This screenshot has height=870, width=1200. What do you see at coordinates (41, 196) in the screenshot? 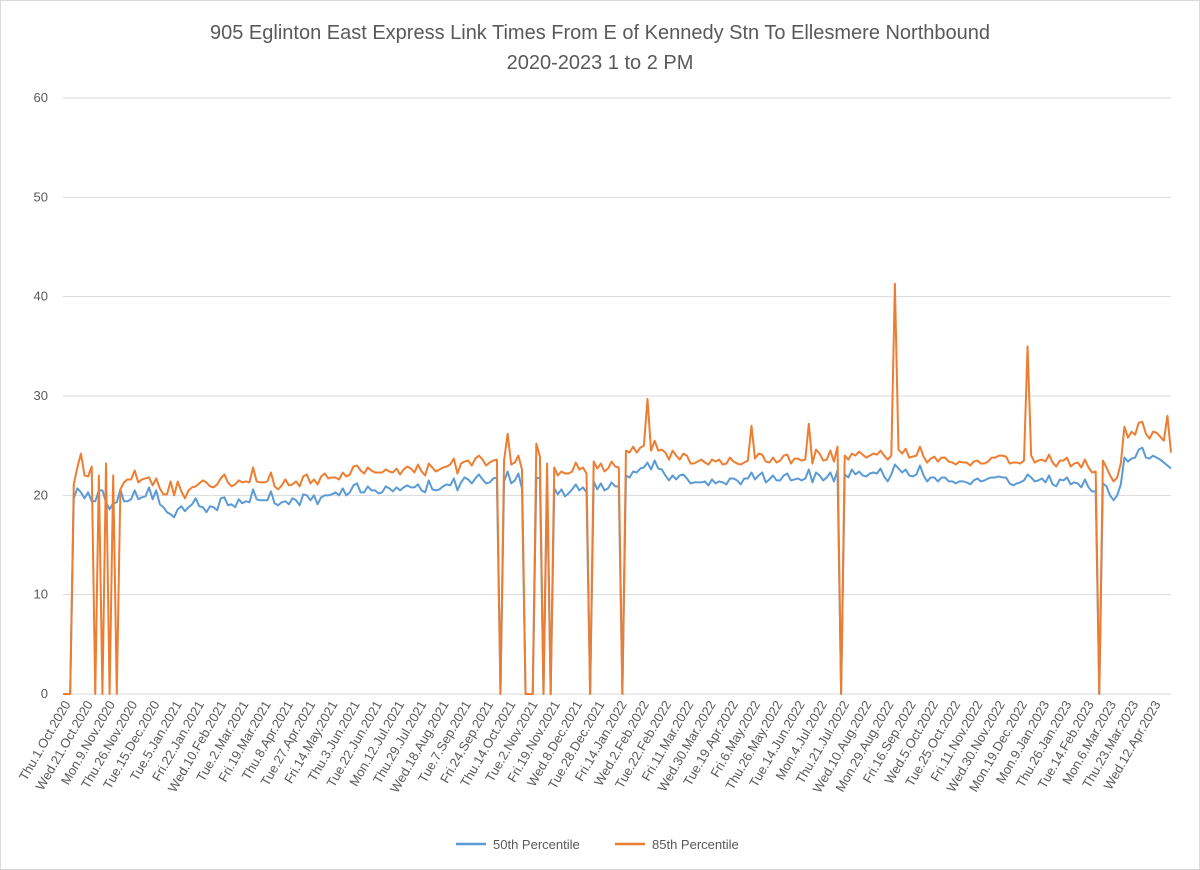
I see `y-tick-label: 50` at bounding box center [41, 196].